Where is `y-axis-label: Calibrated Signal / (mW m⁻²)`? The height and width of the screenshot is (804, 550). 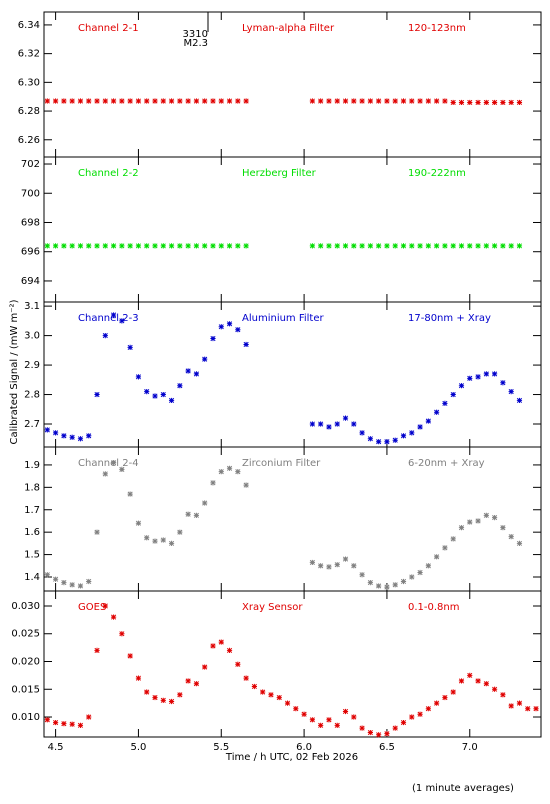
y-axis-label: Calibrated Signal / (mW m⁻²) is located at coordinates (14, 371).